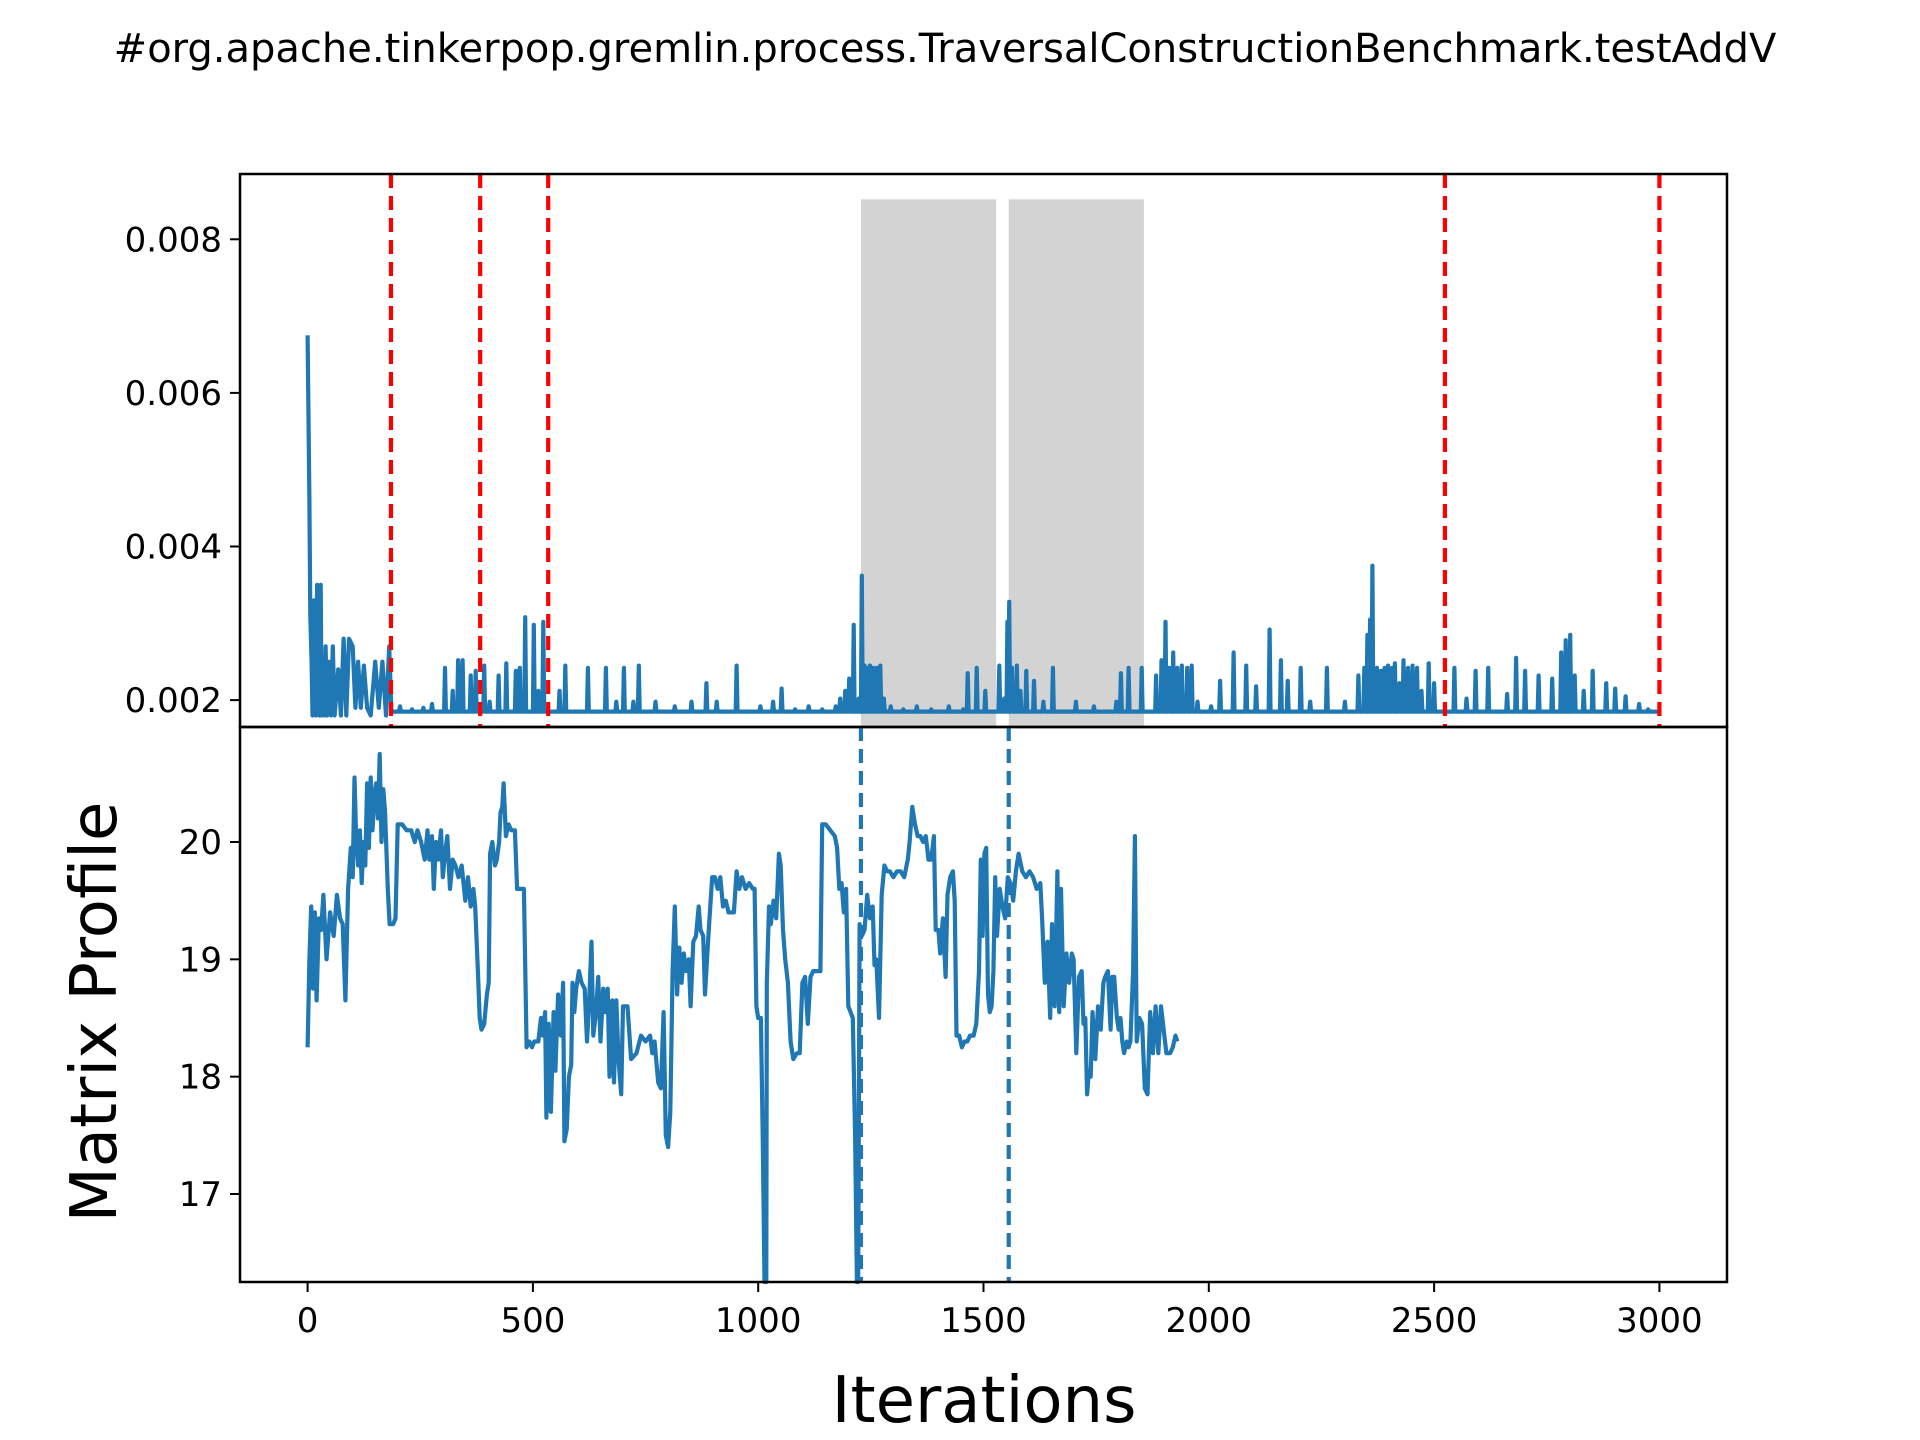 This screenshot has height=1440, width=1920. Describe the element at coordinates (173, 701) in the screenshot. I see `top-y-tick-label: 0.002` at that location.